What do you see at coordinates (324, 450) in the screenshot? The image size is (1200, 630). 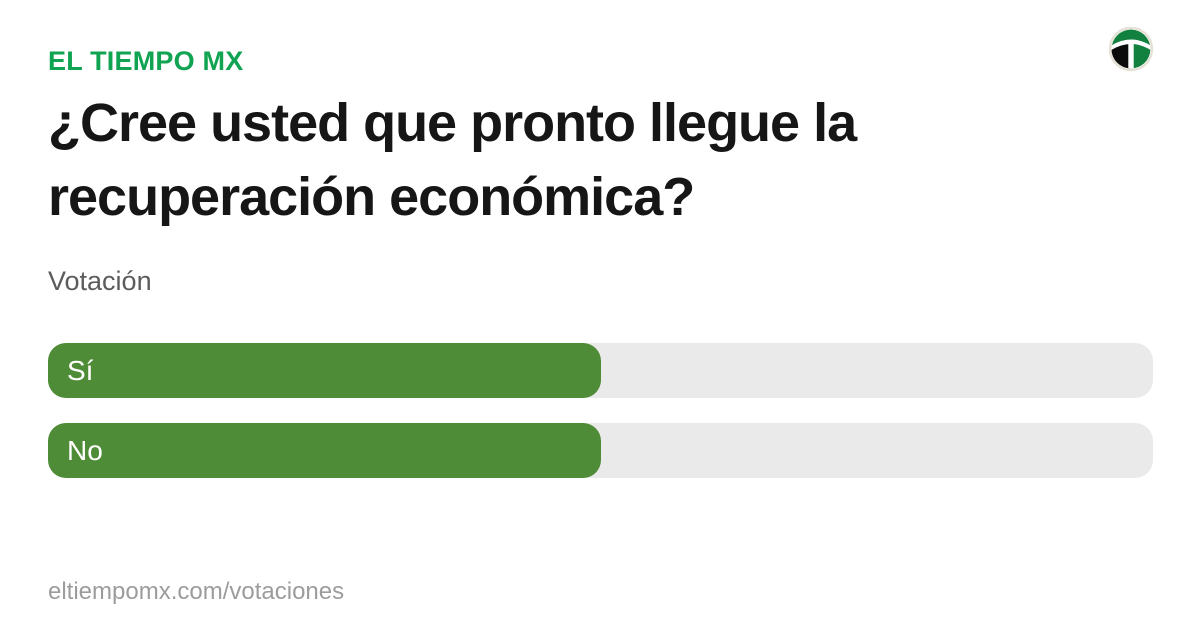 I see `poll-bar-fill-no: No` at bounding box center [324, 450].